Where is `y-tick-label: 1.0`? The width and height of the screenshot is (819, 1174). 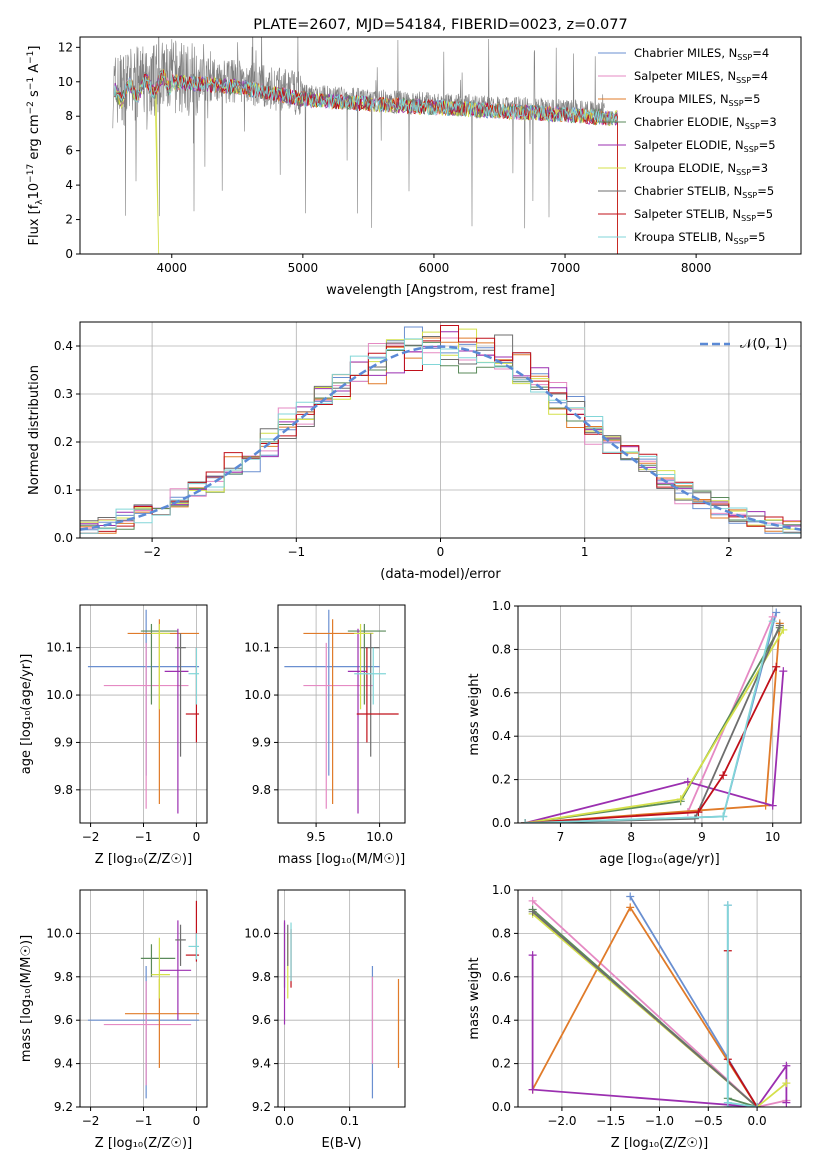 y-tick-label: 1.0 is located at coordinates (501, 890).